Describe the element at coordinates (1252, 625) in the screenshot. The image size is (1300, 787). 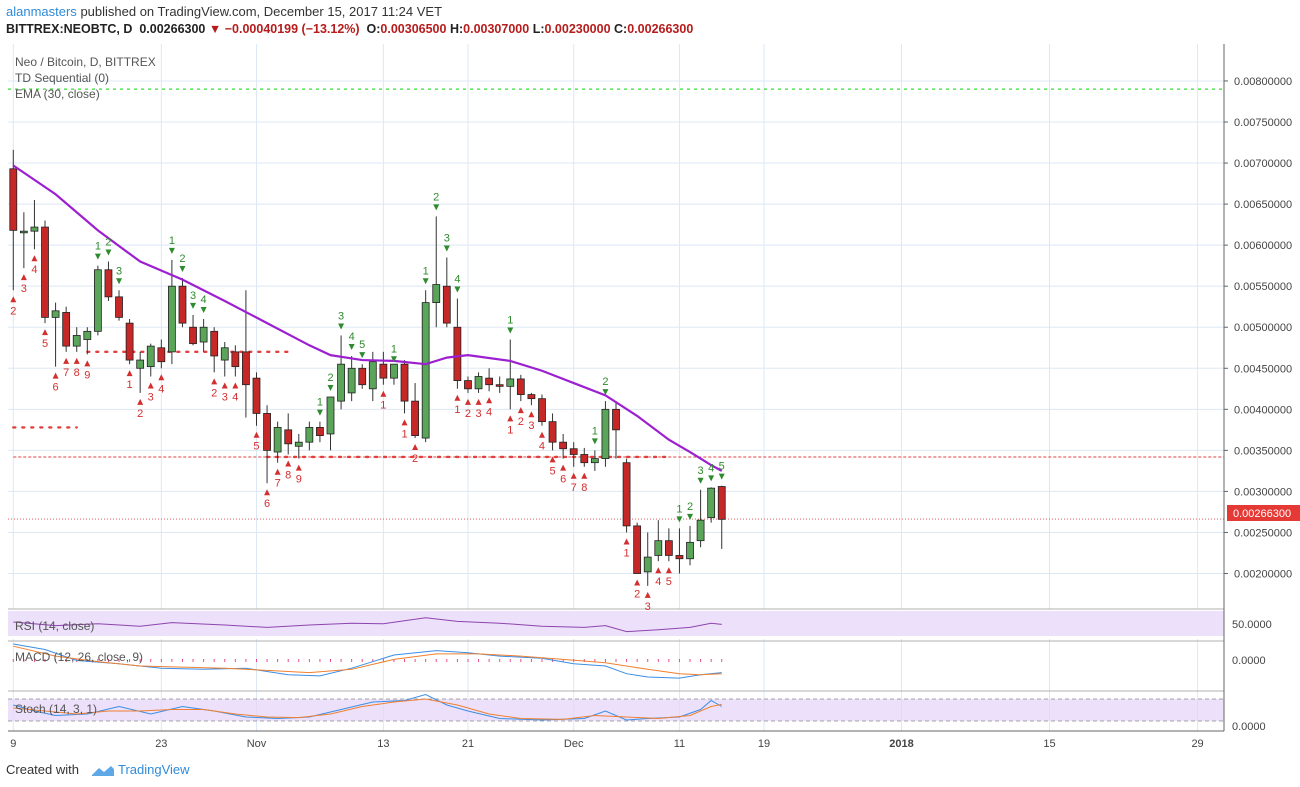
I see `rsi-axis-label: 50.0000` at that location.